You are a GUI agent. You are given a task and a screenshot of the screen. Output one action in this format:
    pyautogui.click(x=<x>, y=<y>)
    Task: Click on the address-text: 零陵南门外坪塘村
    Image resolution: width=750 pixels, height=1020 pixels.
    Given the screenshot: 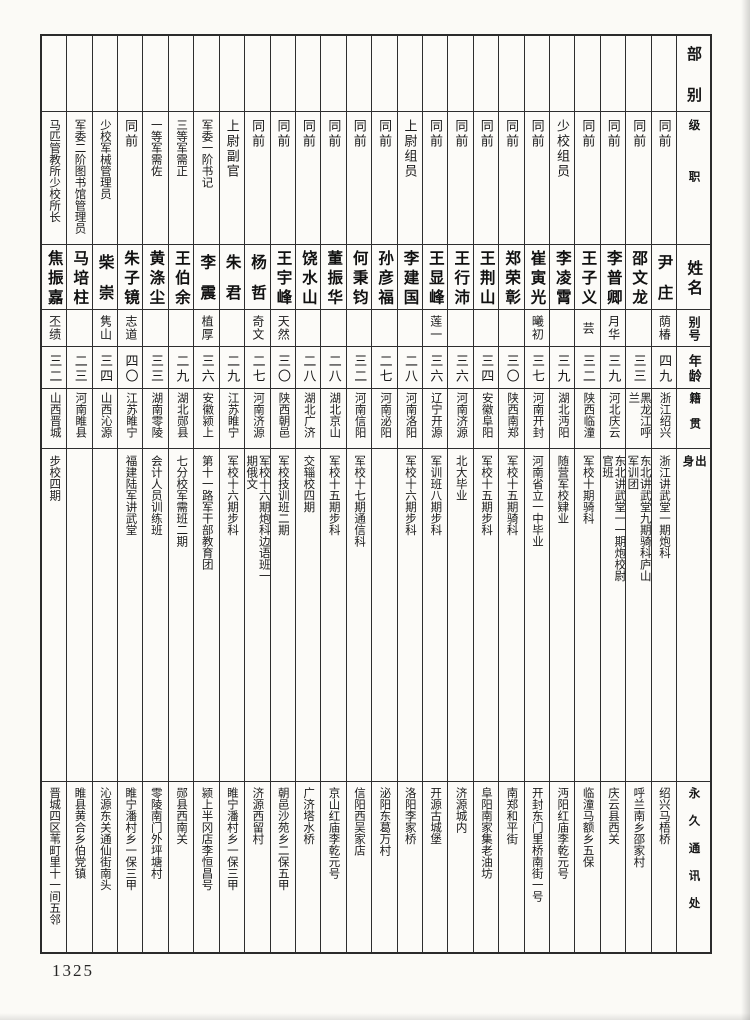 What is the action you would take?
    pyautogui.click(x=155, y=833)
    